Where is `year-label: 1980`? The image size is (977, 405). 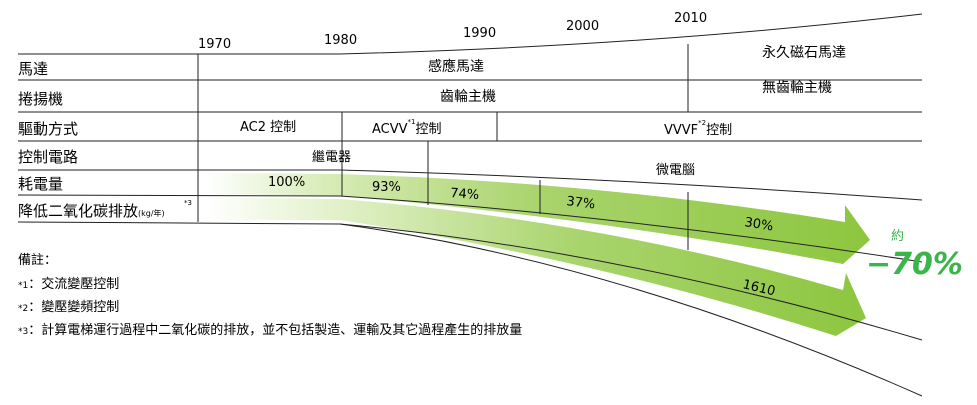 year-label: 1980 is located at coordinates (340, 40).